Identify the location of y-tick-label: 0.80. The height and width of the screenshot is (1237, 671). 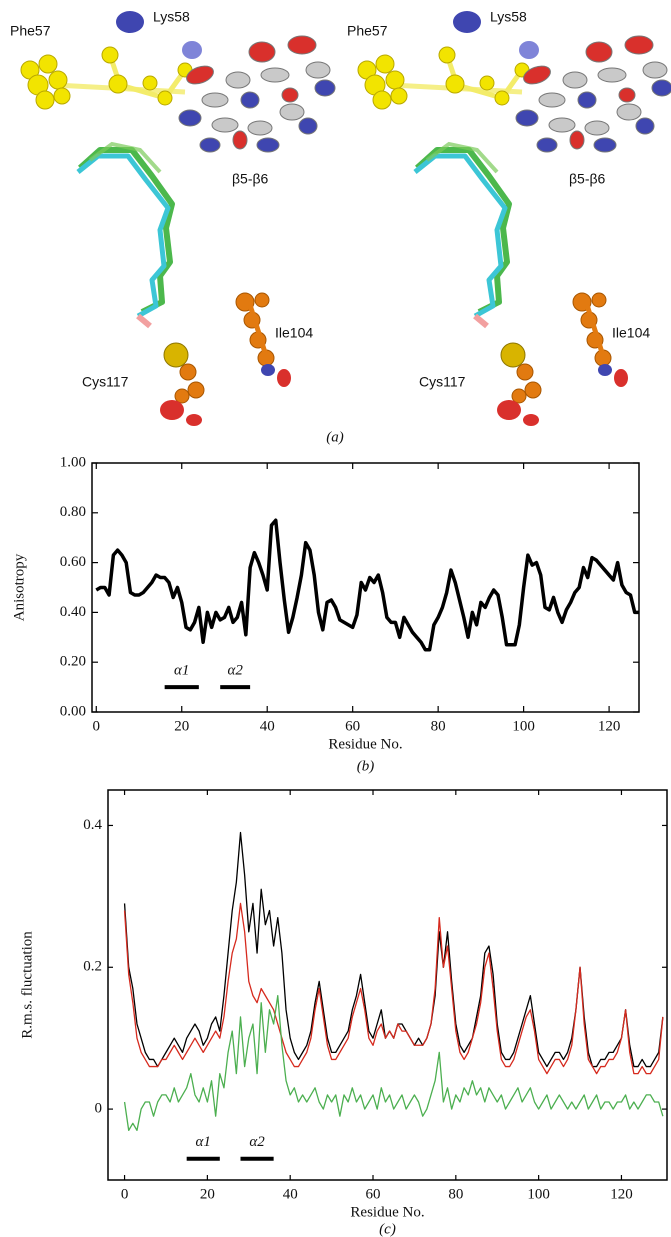
(73, 512).